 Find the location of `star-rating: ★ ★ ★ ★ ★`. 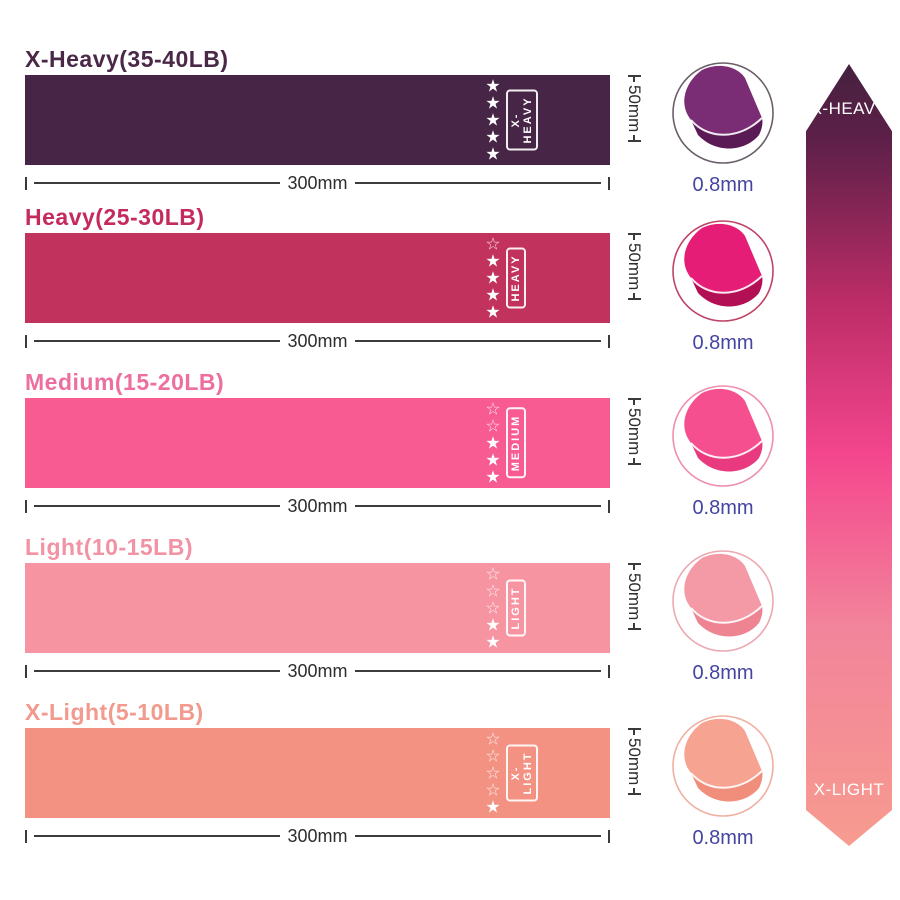

star-rating: ★ ★ ★ ★ ★ is located at coordinates (493, 120).